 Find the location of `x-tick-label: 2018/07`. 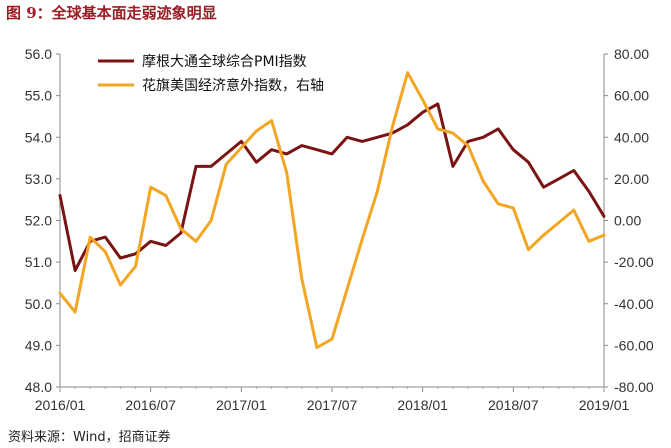

x-tick-label: 2018/07 is located at coordinates (513, 405).